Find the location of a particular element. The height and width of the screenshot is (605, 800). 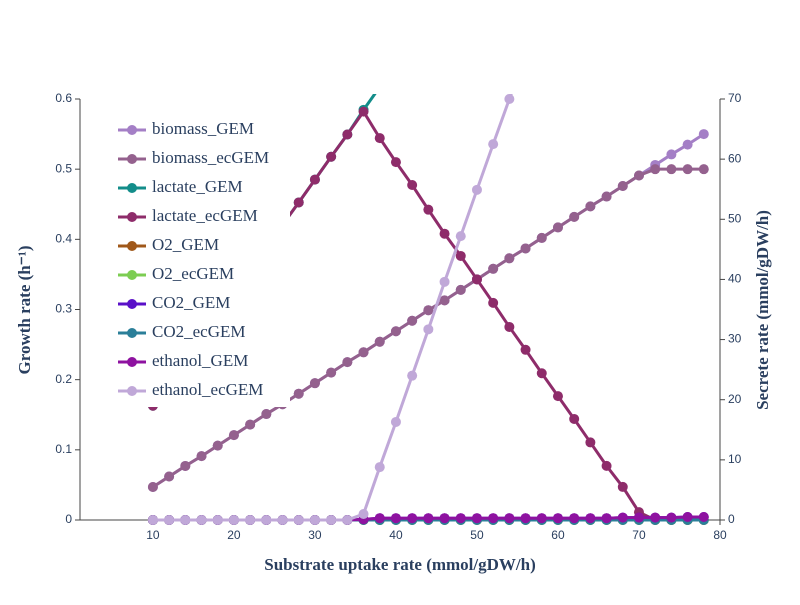

y-axis-title: Growth rate (h⁻¹) is located at coordinates (24, 310).